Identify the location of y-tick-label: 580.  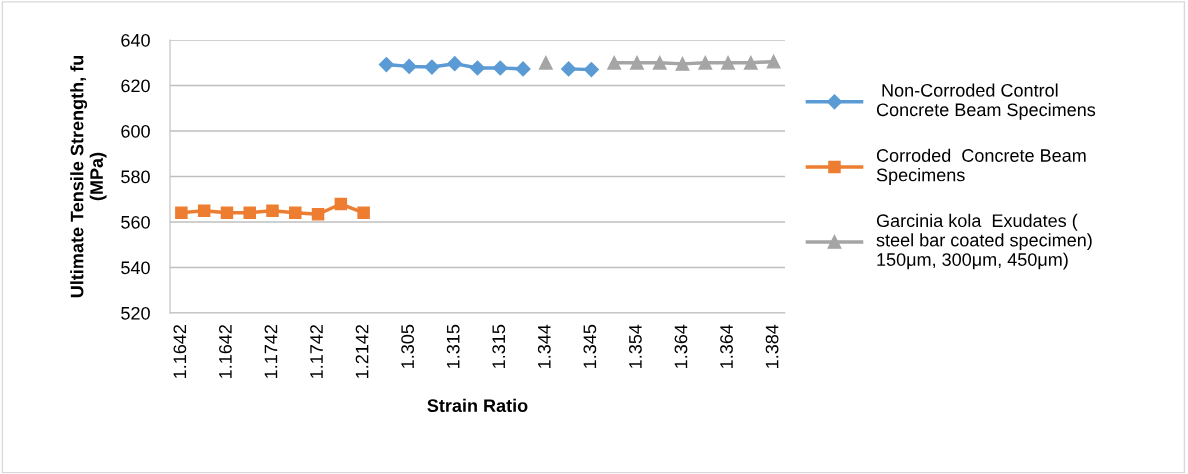
(135, 177).